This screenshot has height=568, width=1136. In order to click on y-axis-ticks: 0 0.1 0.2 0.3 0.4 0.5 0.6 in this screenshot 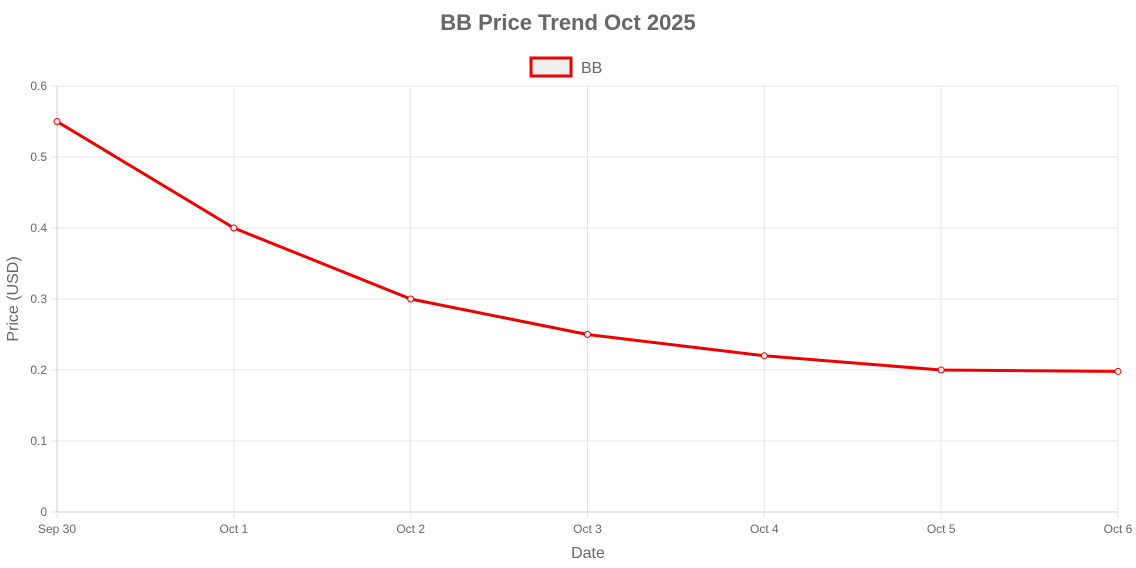, I will do `click(38, 299)`.